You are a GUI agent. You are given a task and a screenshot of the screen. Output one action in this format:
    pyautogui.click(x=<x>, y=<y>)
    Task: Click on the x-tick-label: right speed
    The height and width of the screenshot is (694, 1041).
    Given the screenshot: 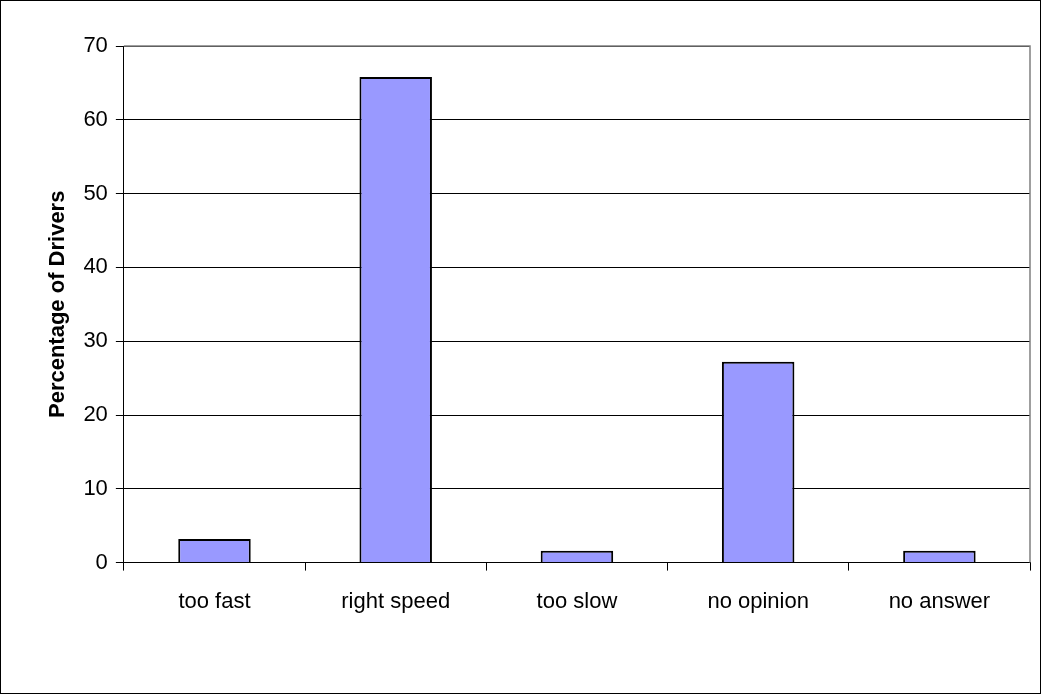 What is the action you would take?
    pyautogui.click(x=396, y=600)
    